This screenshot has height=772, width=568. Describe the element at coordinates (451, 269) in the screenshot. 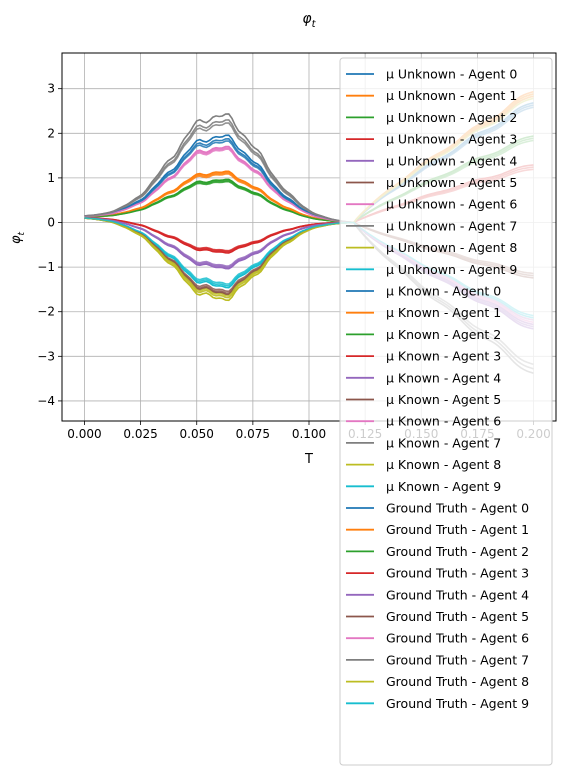

I see `legend-label: μ Unknown - Agent 9` at that location.